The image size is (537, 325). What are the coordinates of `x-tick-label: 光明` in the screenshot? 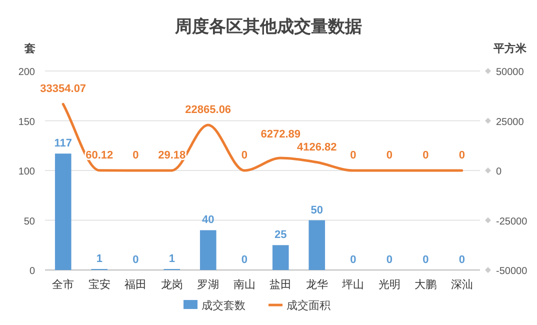 It's located at (389, 284).